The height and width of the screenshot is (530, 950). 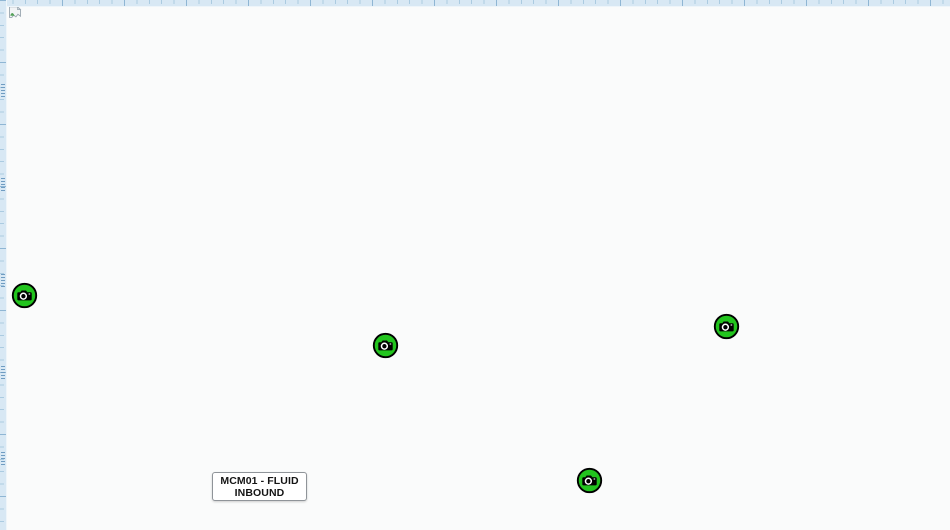 I want to click on ruler-horizontal, so click(x=475, y=3).